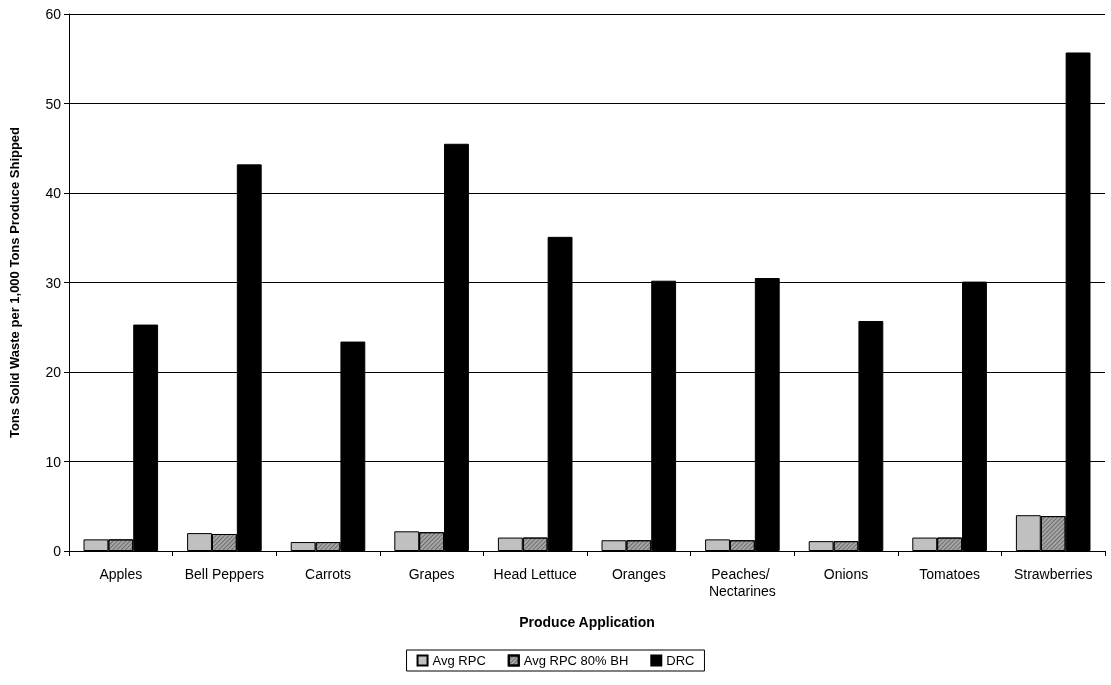 Image resolution: width=1111 pixels, height=685 pixels. Describe the element at coordinates (1053, 573) in the screenshot. I see `x-tick-label: Strawberries` at that location.